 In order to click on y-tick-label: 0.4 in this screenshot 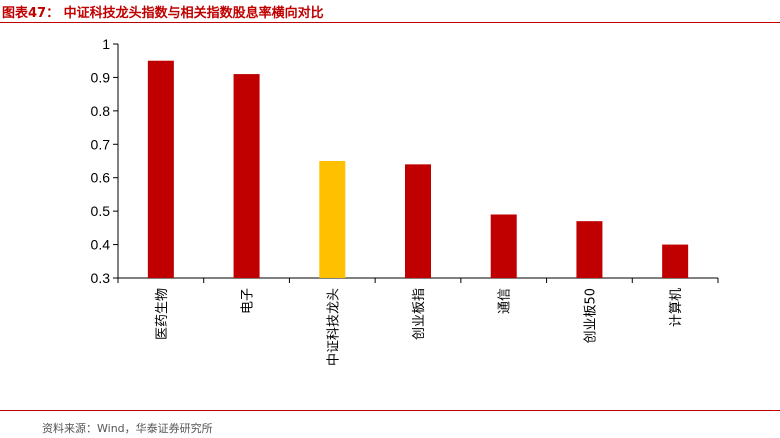, I will do `click(101, 245)`.